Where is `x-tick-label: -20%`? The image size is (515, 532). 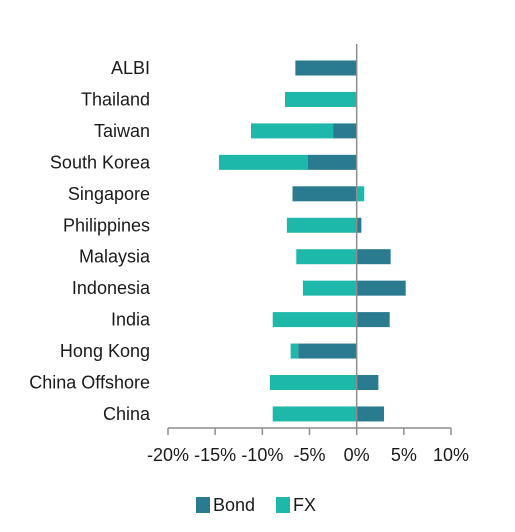
x-tick-label: -20% is located at coordinates (168, 455).